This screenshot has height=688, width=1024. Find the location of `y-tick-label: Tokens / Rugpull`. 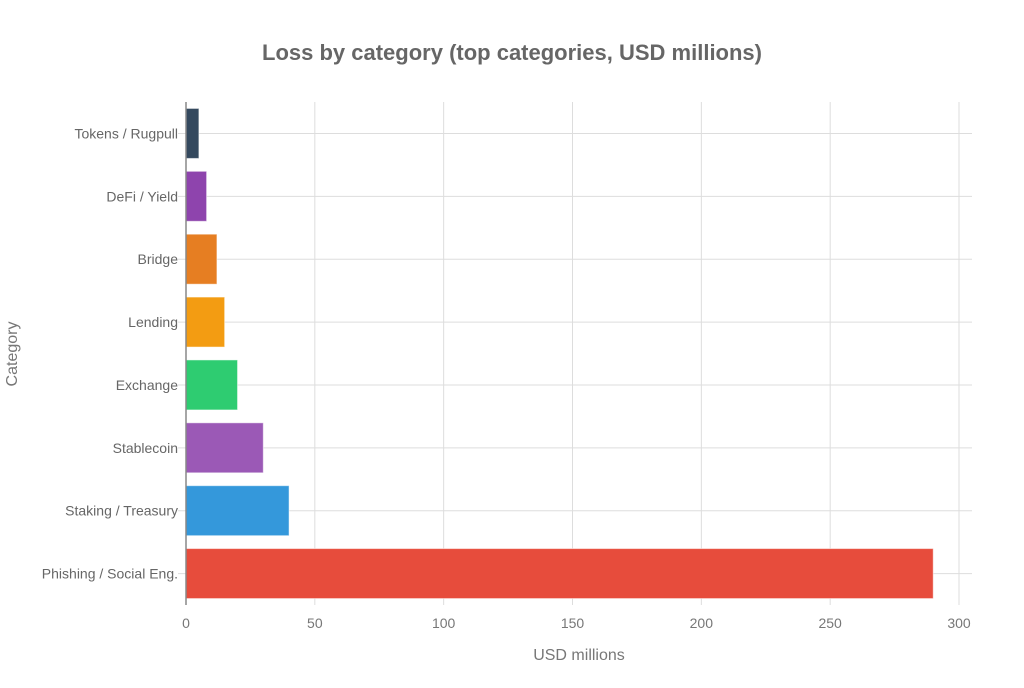

y-tick-label: Tokens / Rugpull is located at coordinates (126, 133).